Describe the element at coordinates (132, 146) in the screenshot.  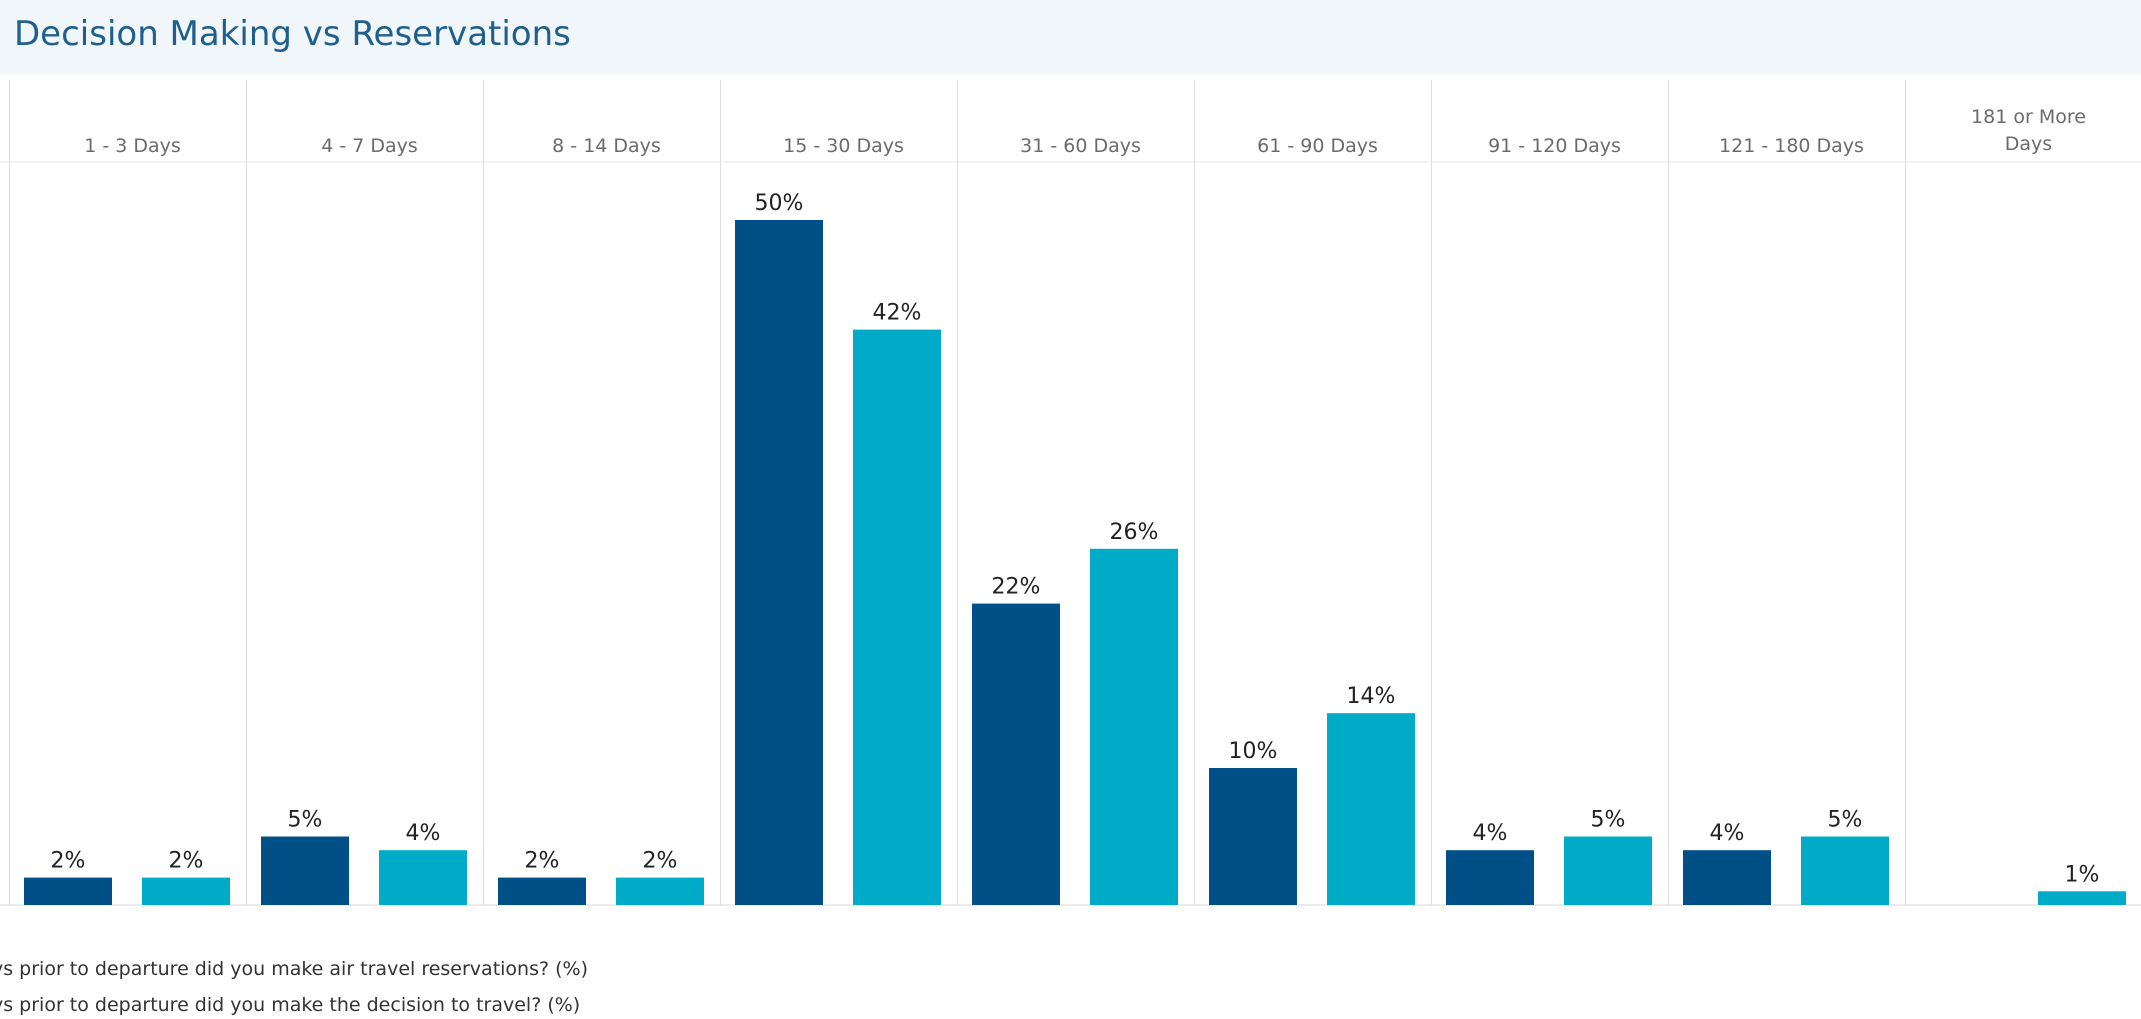
I see `category-label: 1 - 3 Days` at that location.